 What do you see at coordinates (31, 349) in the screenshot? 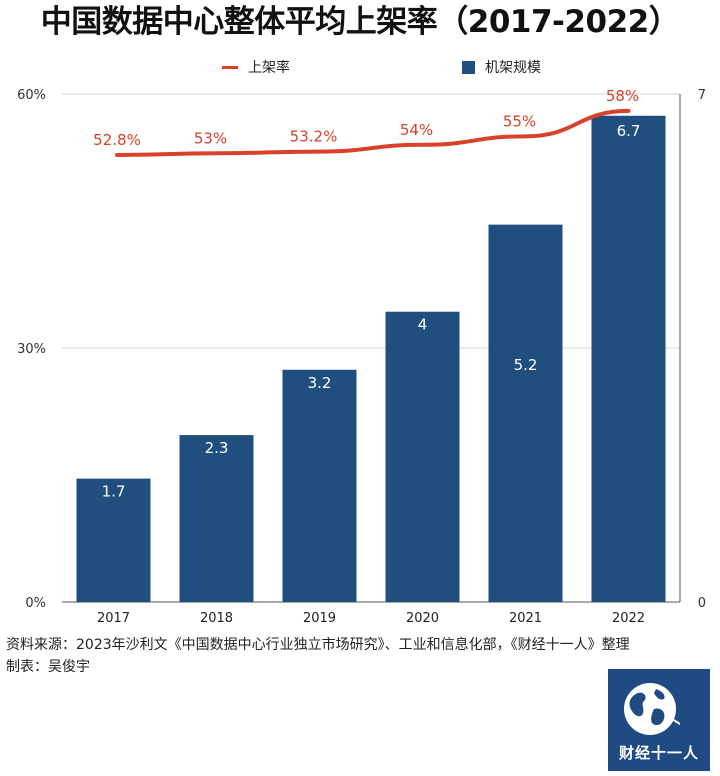
I see `y-left-tick-1: 30%` at bounding box center [31, 349].